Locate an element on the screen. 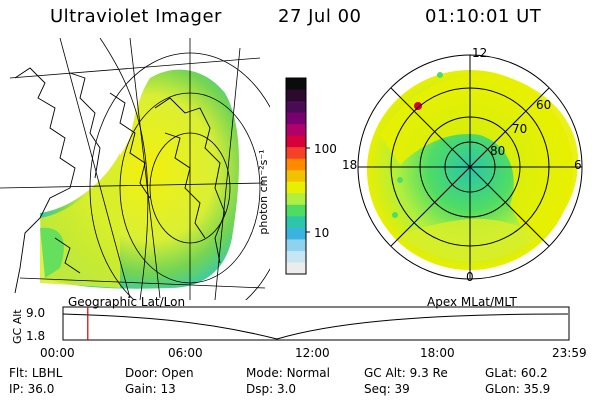 The width and height of the screenshot is (600, 400). status-glat: GLat: 60.2 is located at coordinates (516, 373).